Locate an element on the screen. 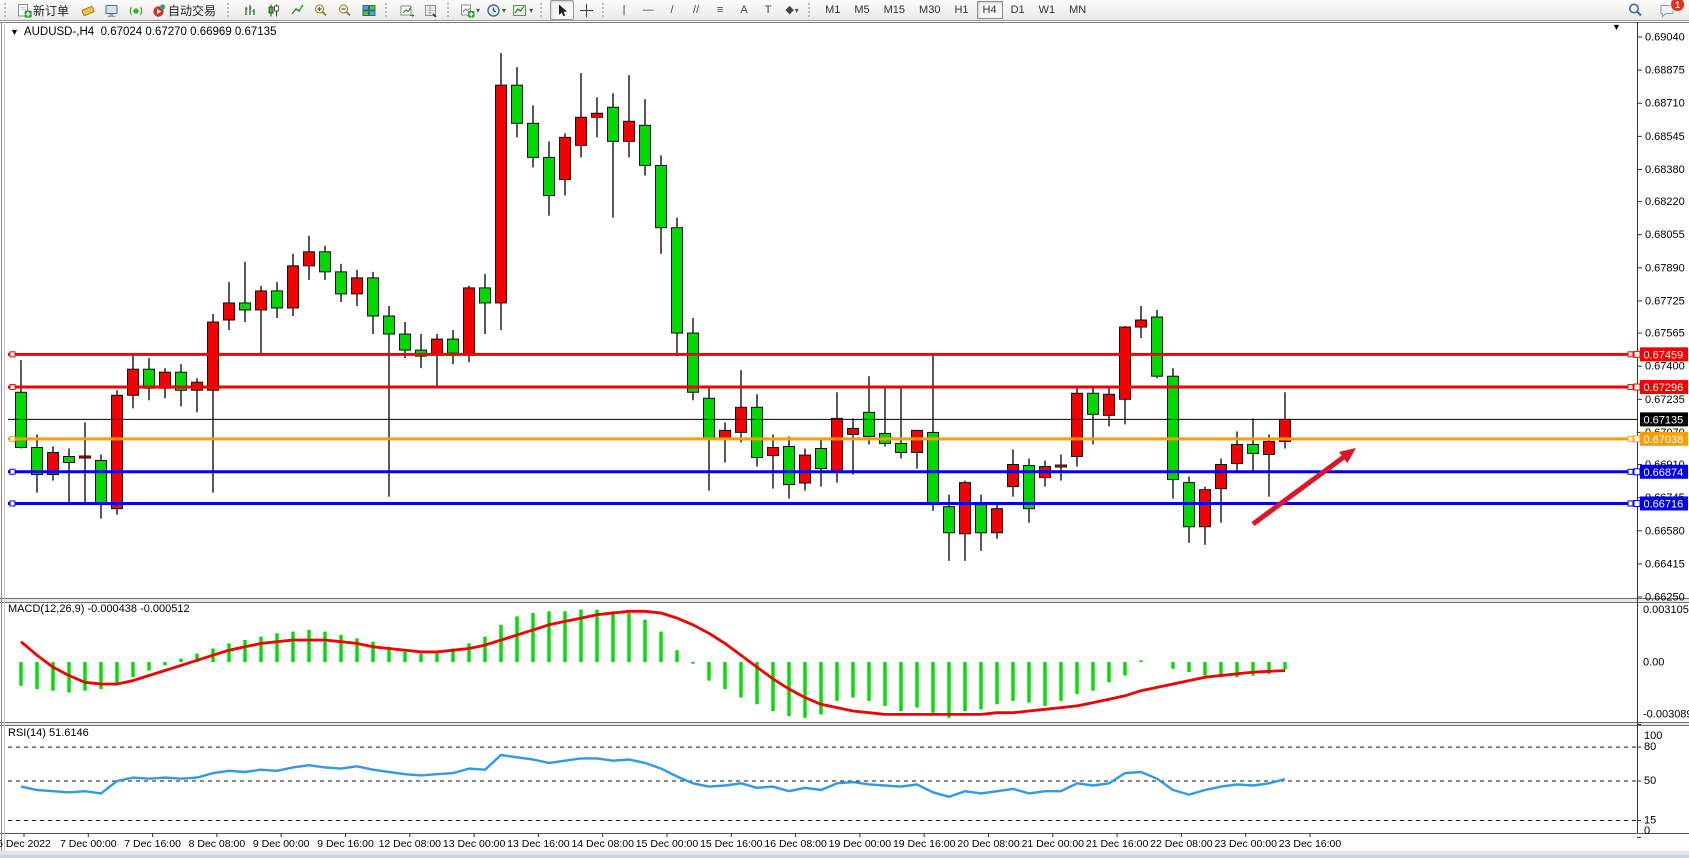 The image size is (1689, 858). template-icon is located at coordinates (520, 10).